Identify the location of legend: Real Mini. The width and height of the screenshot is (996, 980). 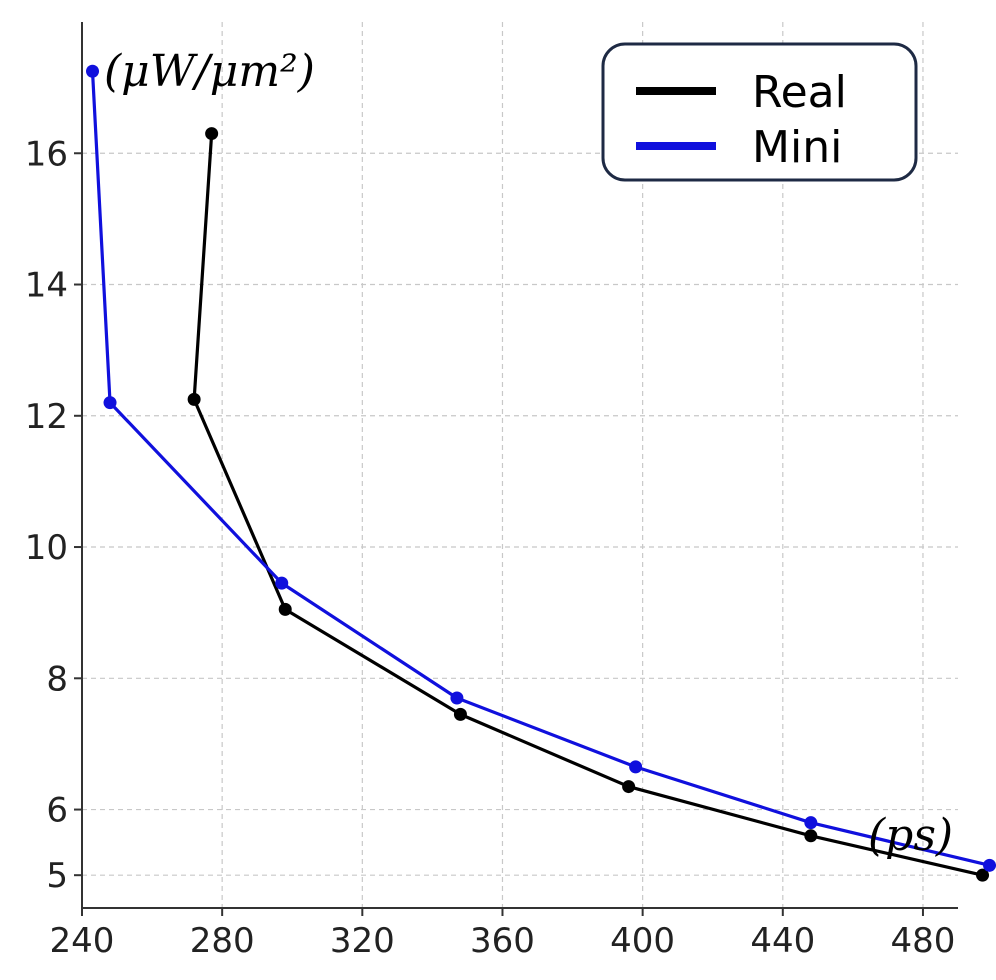
(759, 112).